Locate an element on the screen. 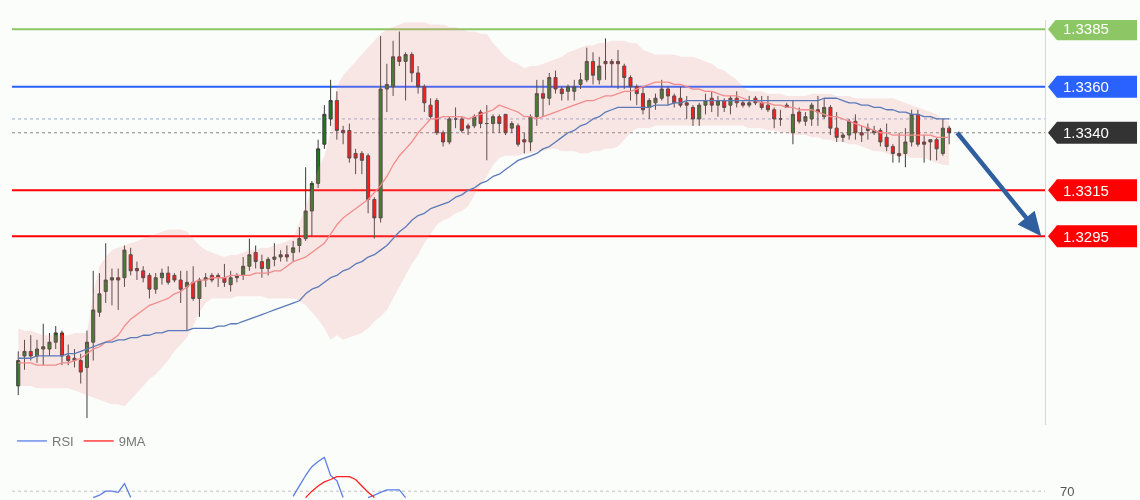 This screenshot has width=1140, height=500. legend-label: RSI is located at coordinates (63, 442).